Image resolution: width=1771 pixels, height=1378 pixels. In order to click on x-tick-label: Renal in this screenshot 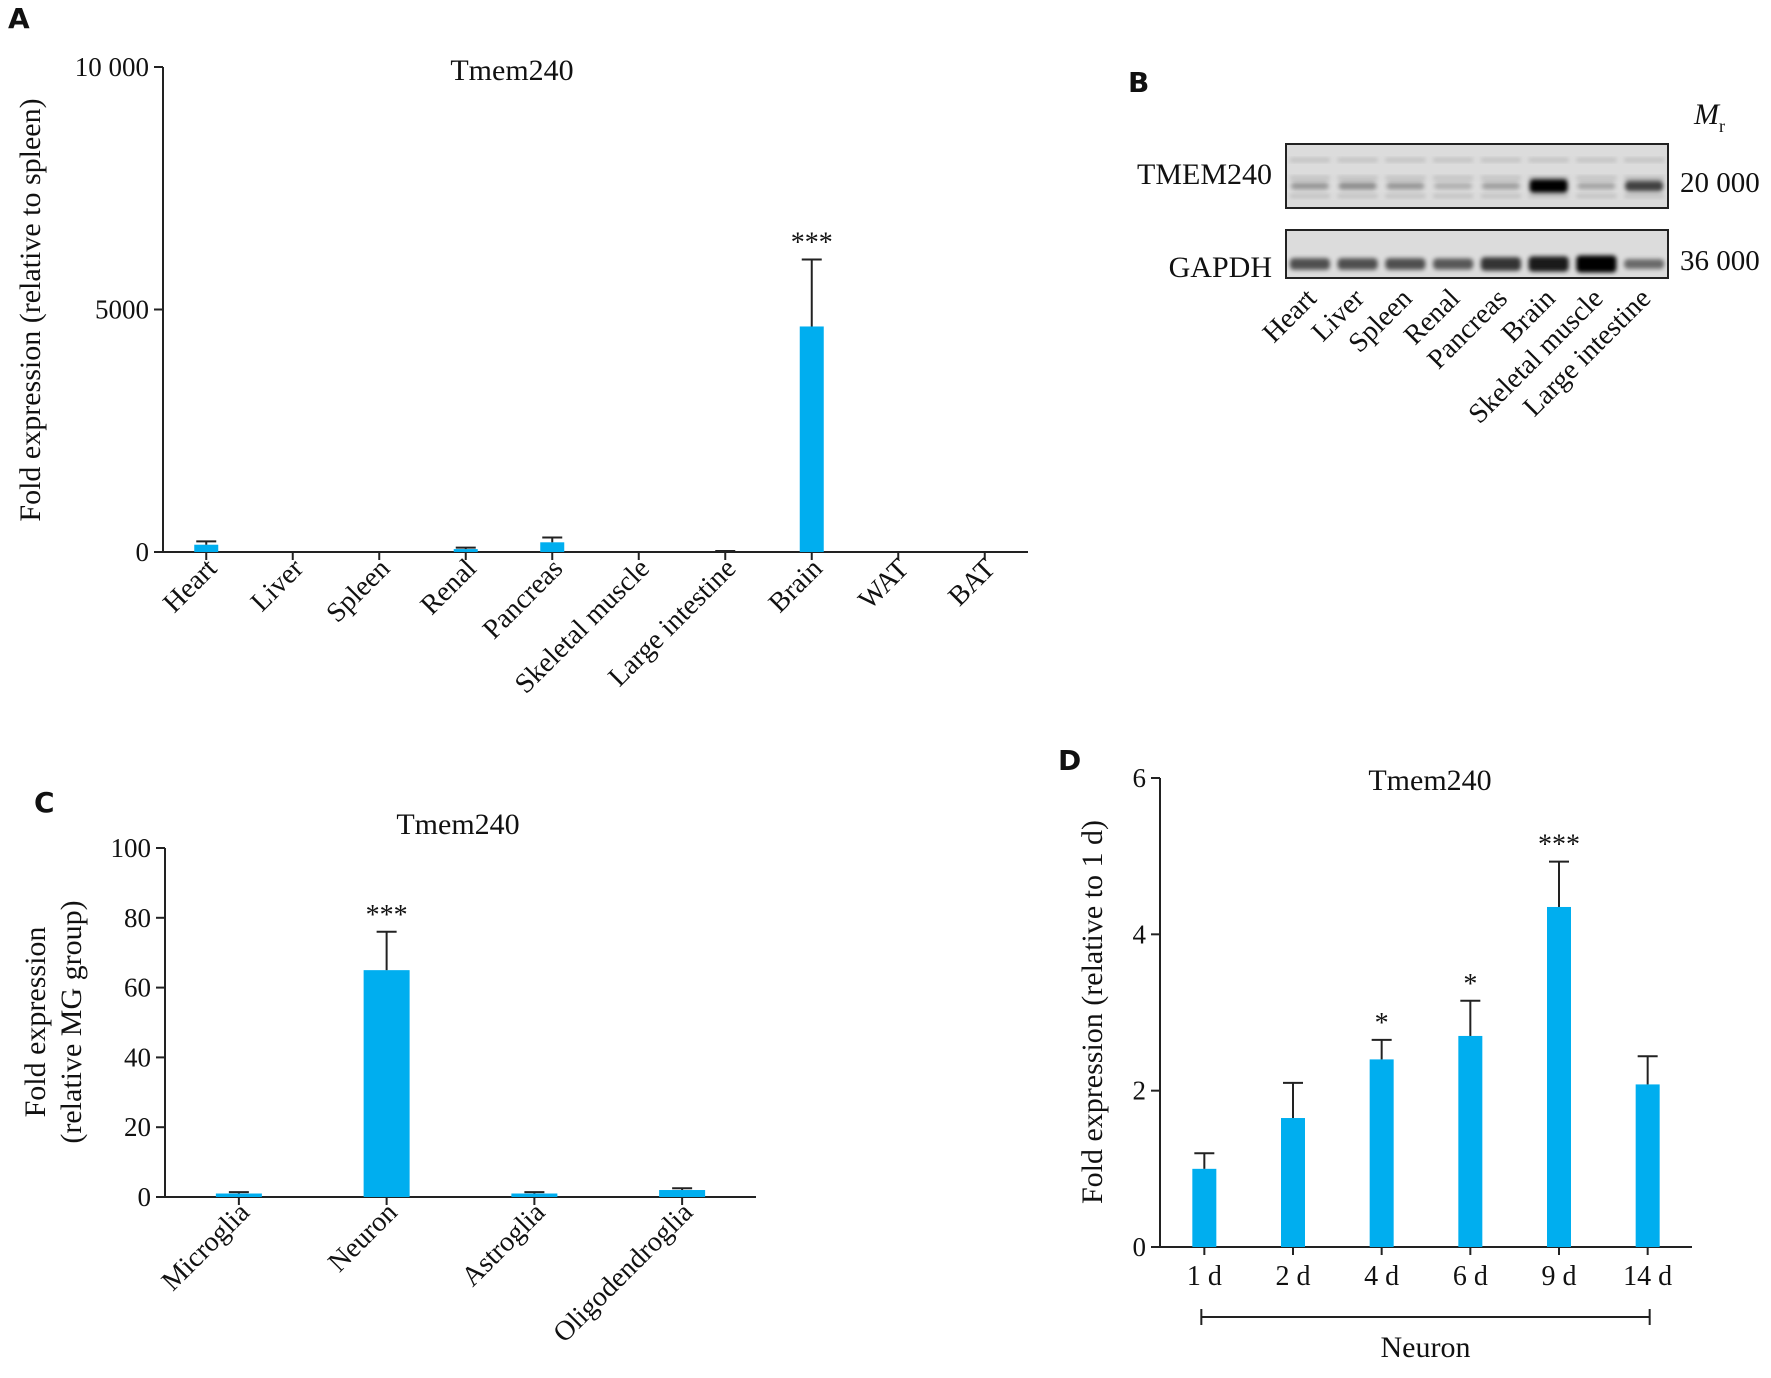, I will do `click(449, 587)`.